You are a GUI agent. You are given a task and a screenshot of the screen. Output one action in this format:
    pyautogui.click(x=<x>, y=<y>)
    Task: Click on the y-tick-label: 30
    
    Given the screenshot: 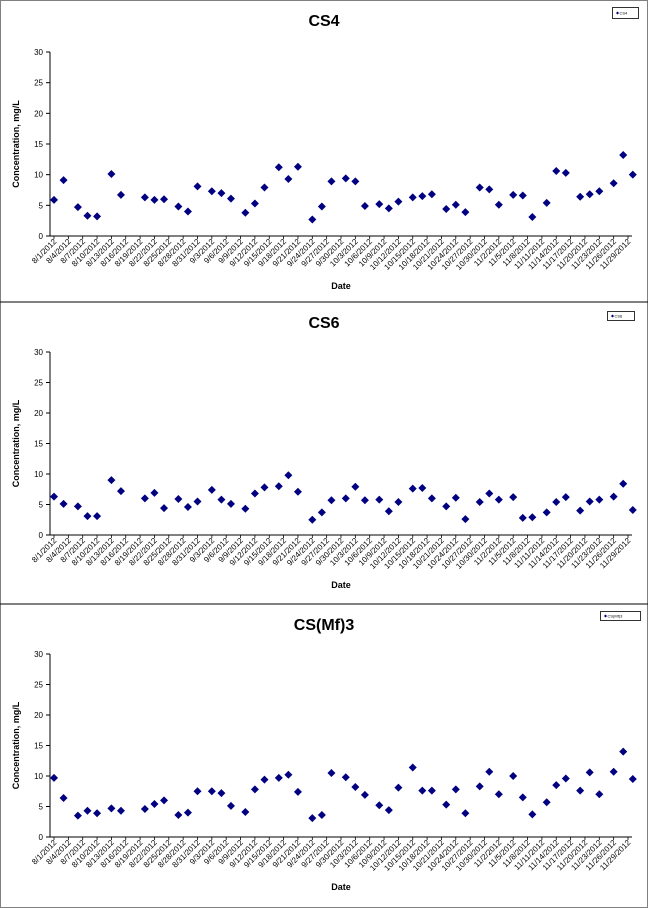 What is the action you would take?
    pyautogui.click(x=38, y=52)
    